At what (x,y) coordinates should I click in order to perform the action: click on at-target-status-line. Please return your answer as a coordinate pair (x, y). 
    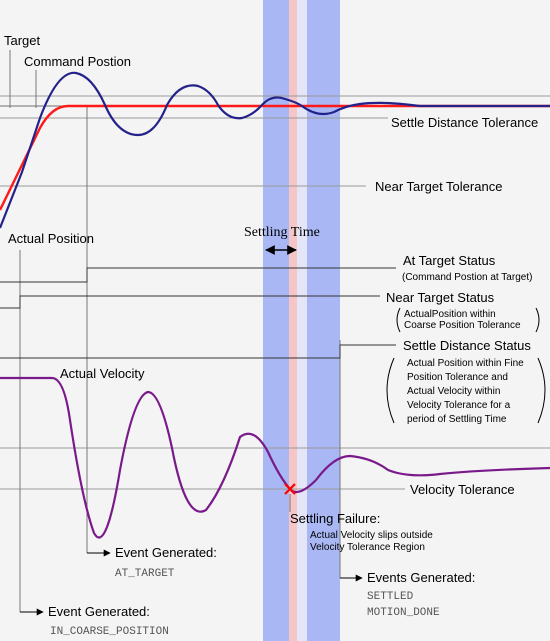
    Looking at the image, I should click on (198, 275).